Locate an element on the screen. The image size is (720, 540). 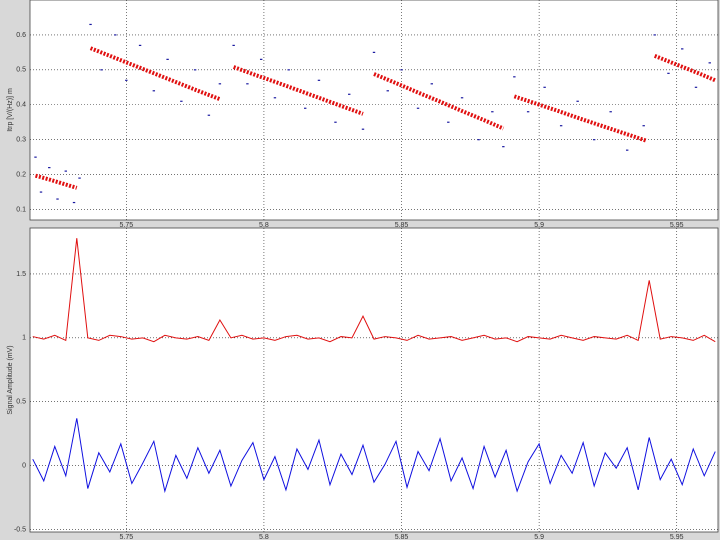
y-axis-label: Signal Amplitude (mV) is located at coordinates (10, 379).